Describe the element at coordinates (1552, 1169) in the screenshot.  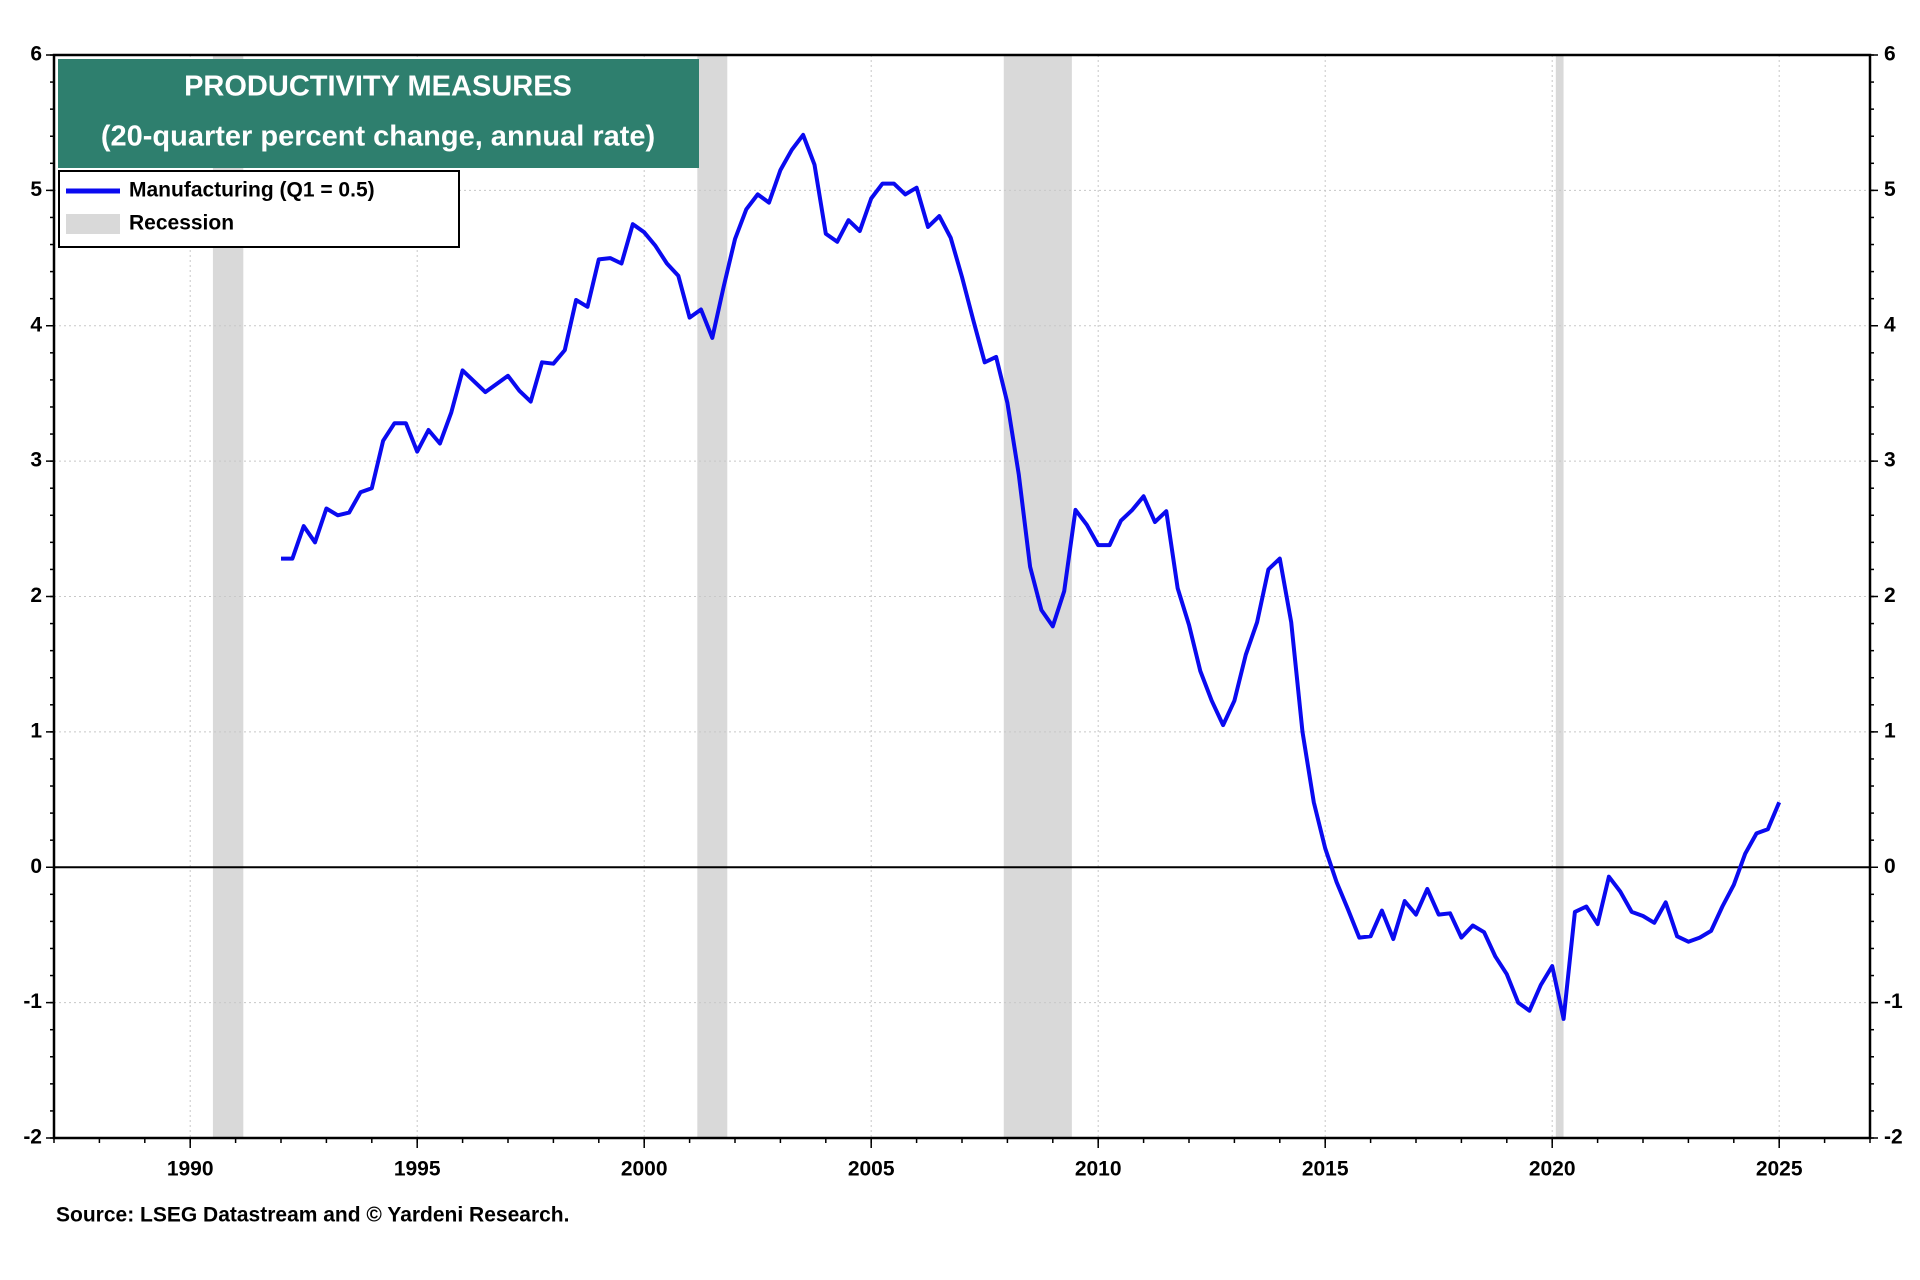
I see `x-tick-label: 2020` at that location.